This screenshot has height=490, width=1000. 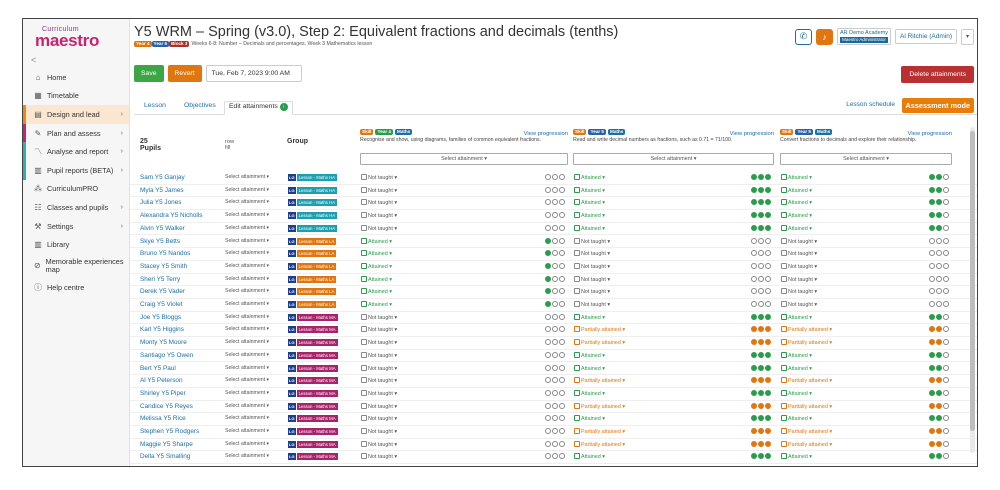 I want to click on sidebar-item-curriculumpro: ⁂ CurriculumPRO, so click(x=76, y=189).